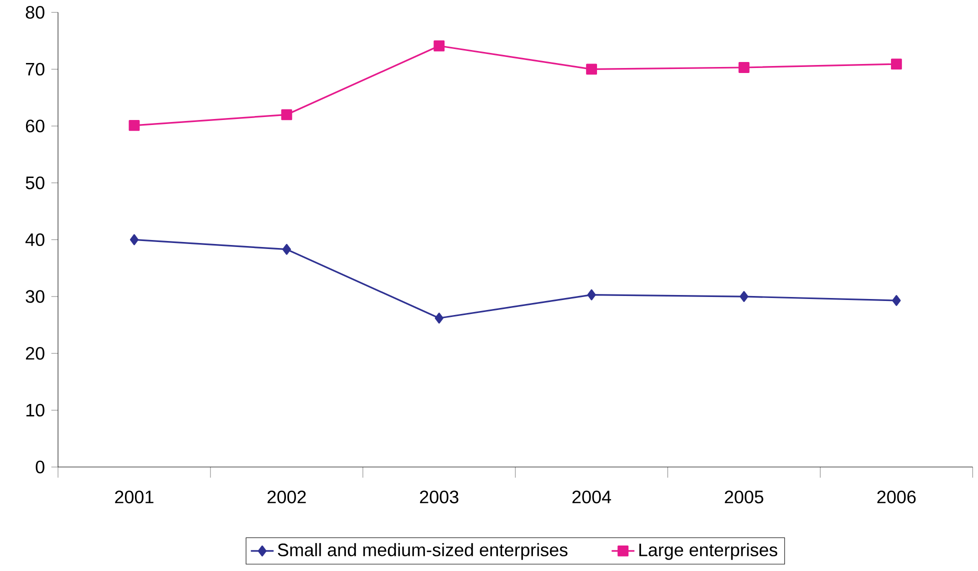  I want to click on y-tick-label: 50, so click(35, 183).